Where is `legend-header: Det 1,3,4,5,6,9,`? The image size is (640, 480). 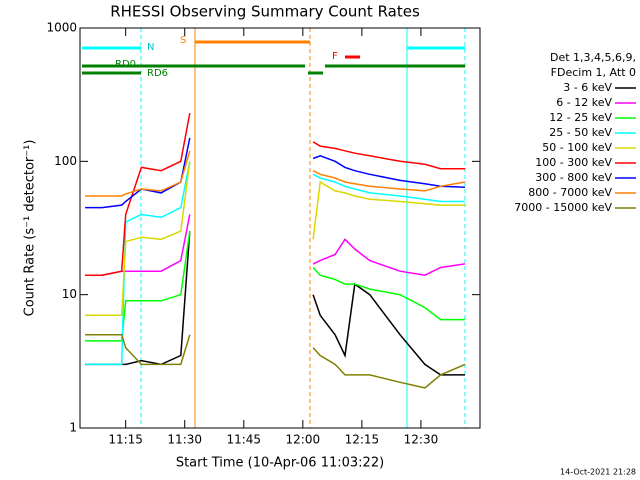
legend-header: Det 1,3,4,5,6,9, is located at coordinates (593, 57).